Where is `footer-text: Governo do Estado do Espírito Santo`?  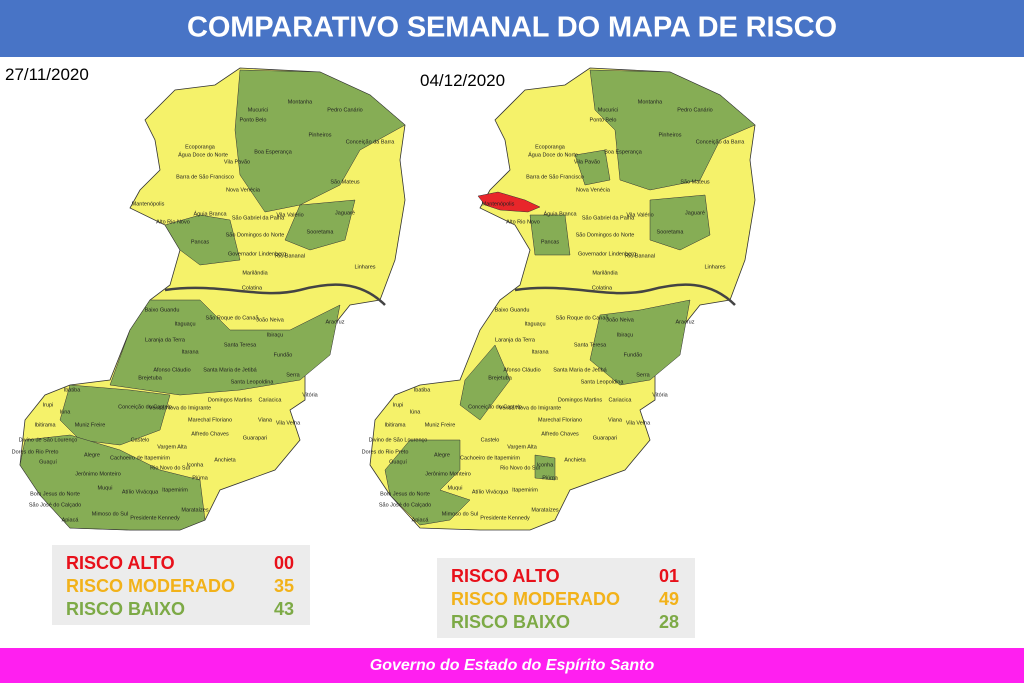
footer-text: Governo do Estado do Espírito Santo is located at coordinates (512, 665).